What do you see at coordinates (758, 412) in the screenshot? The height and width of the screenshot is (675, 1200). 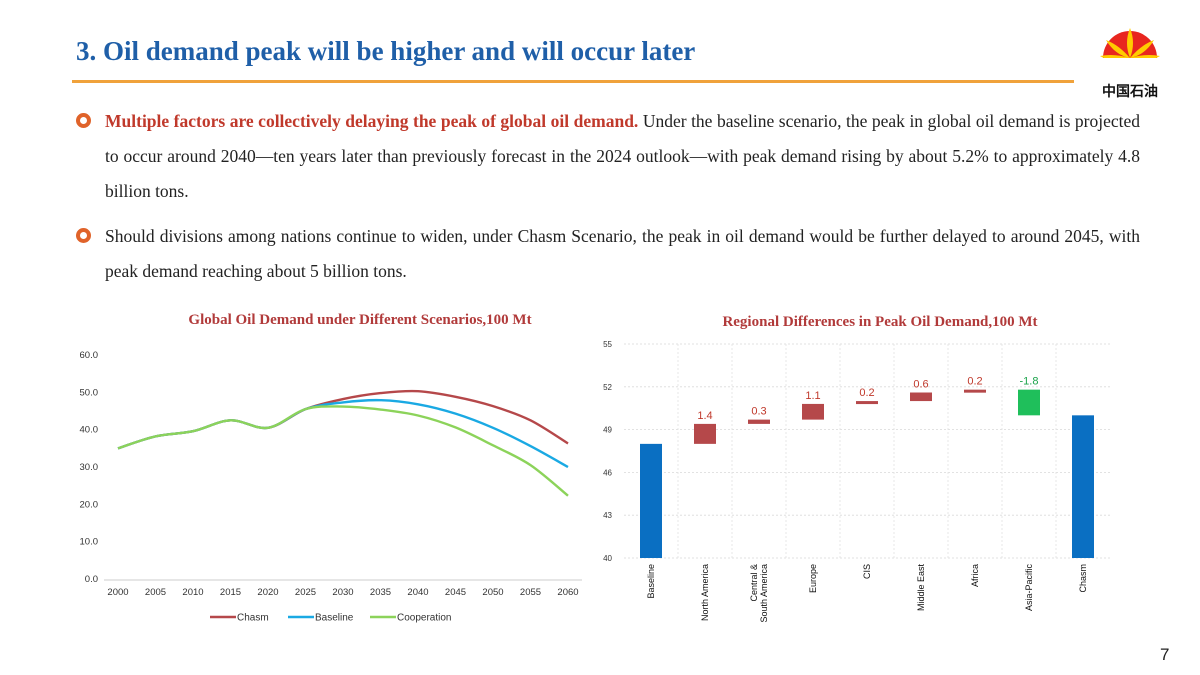 I see `data-label: 0.3` at bounding box center [758, 412].